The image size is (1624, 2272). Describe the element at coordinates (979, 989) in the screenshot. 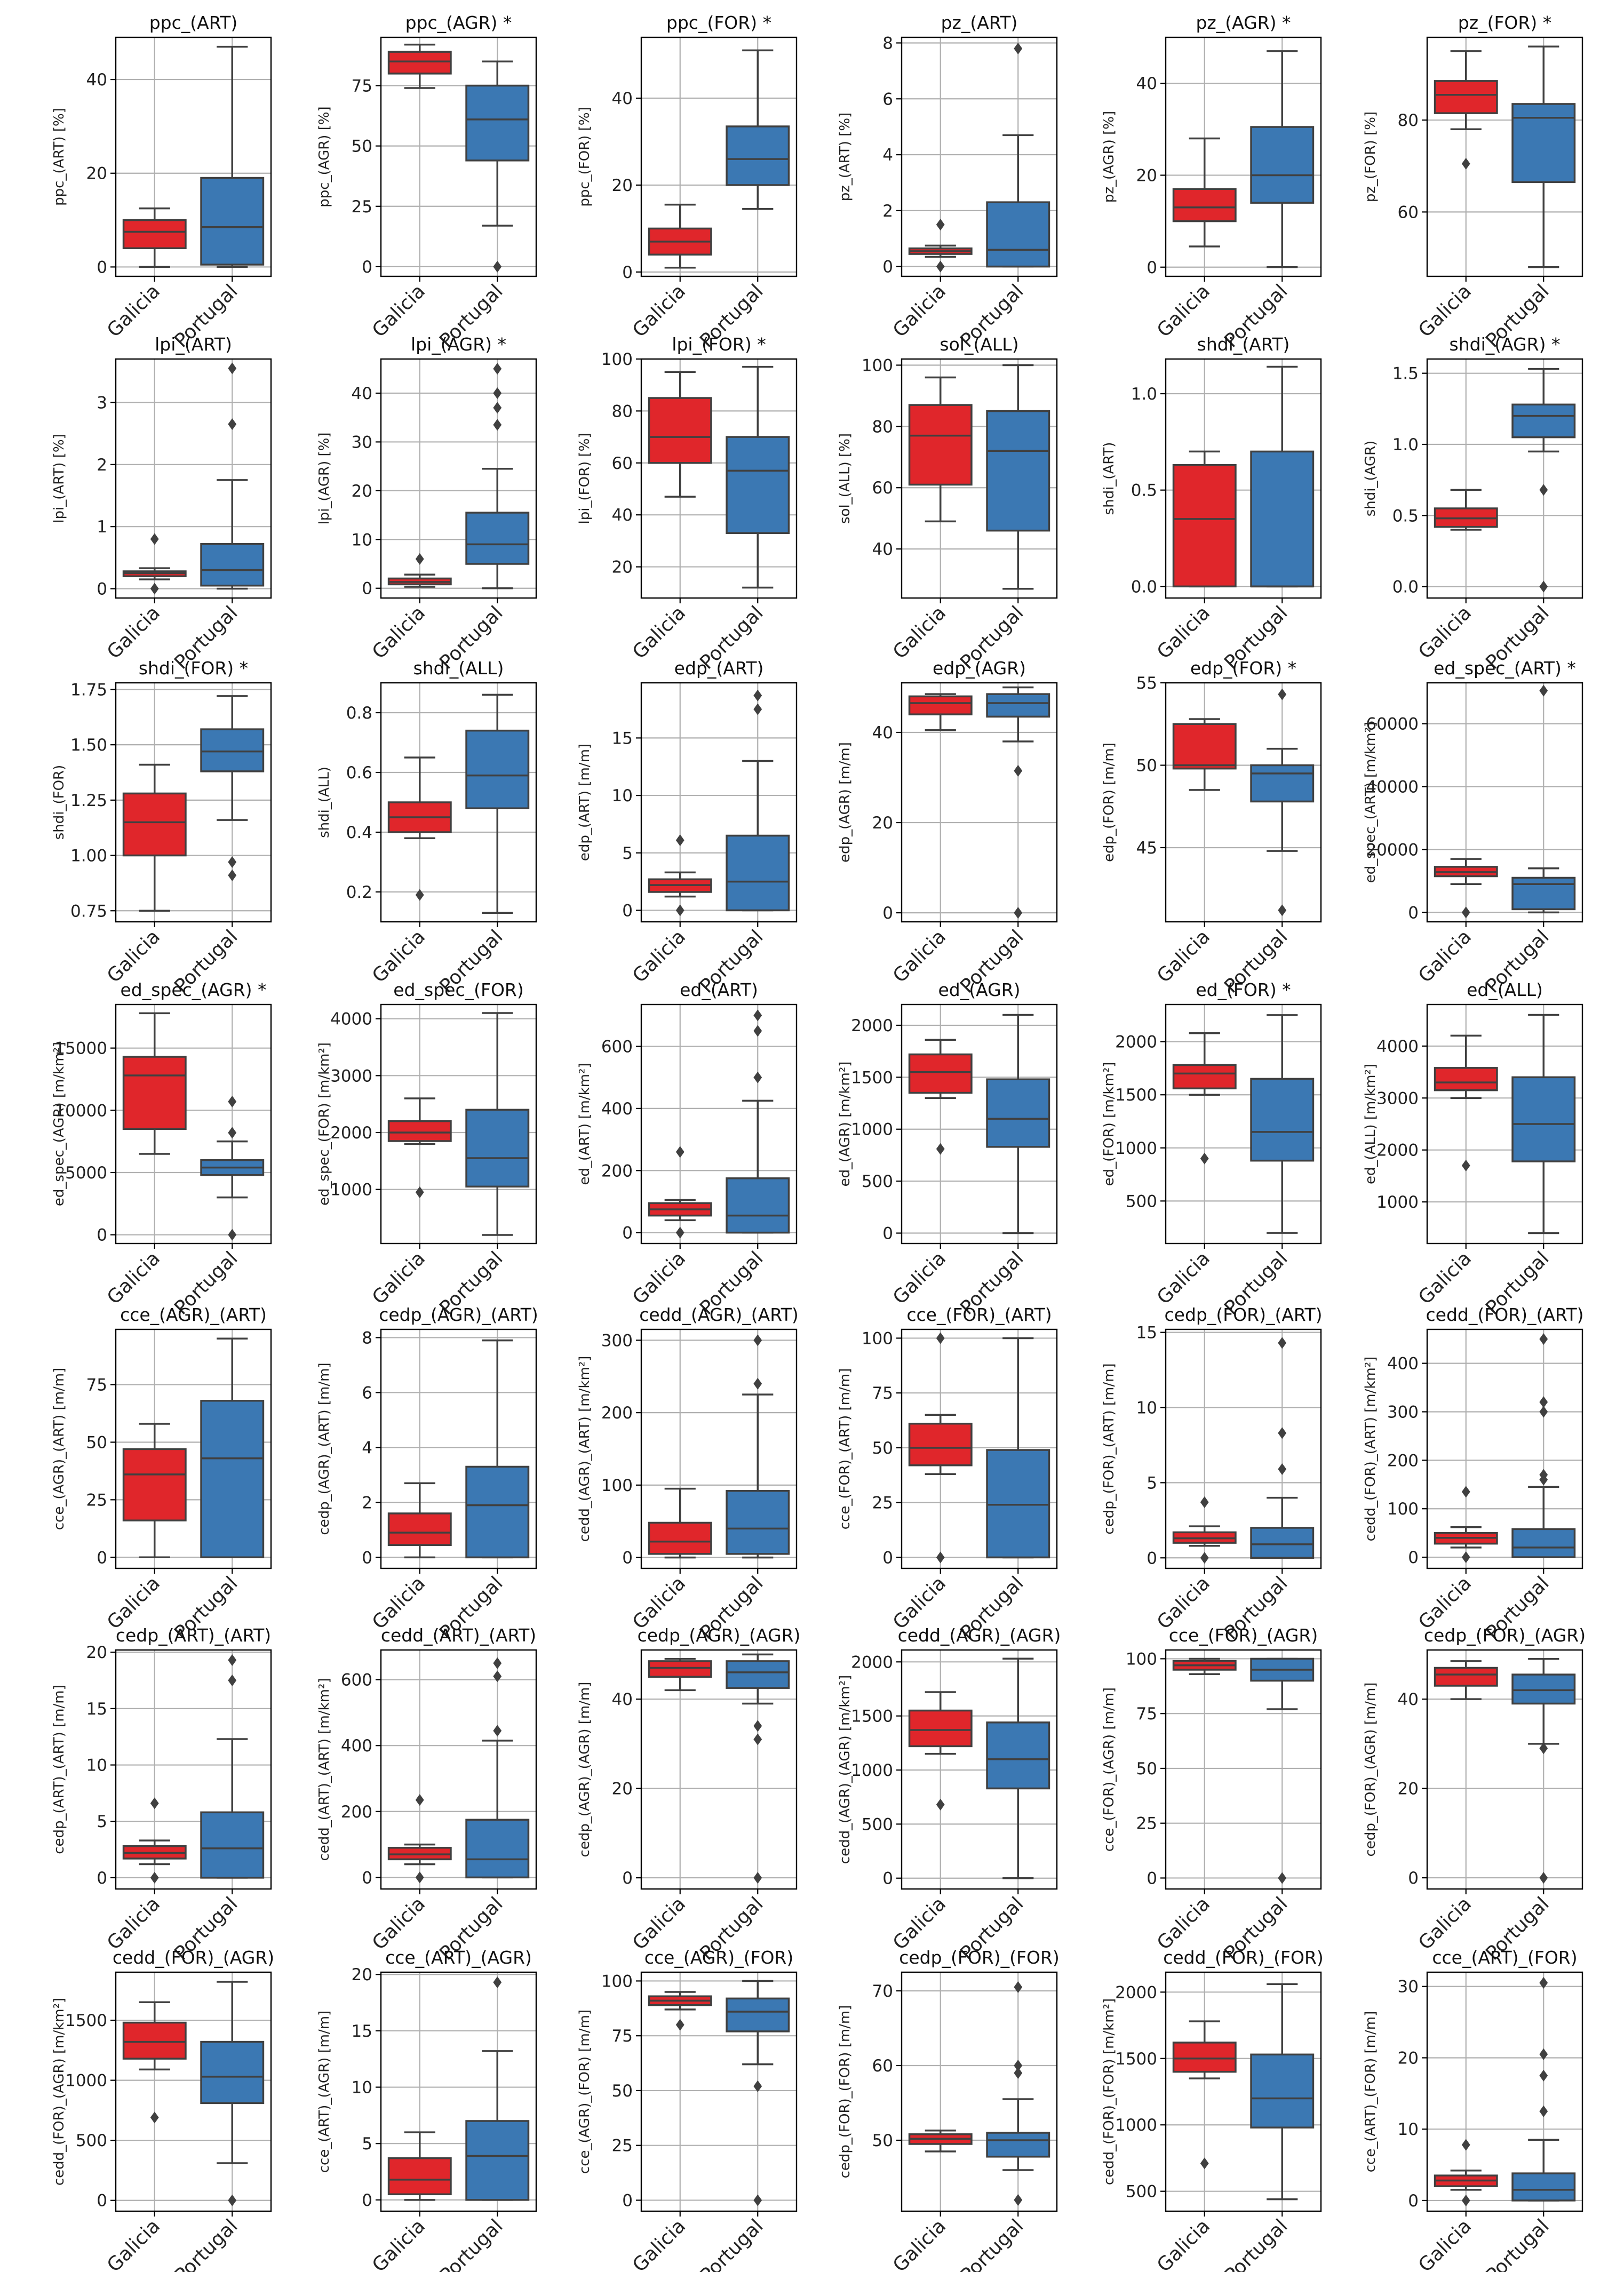

I see `subplot-title: ed_(AGR)` at that location.